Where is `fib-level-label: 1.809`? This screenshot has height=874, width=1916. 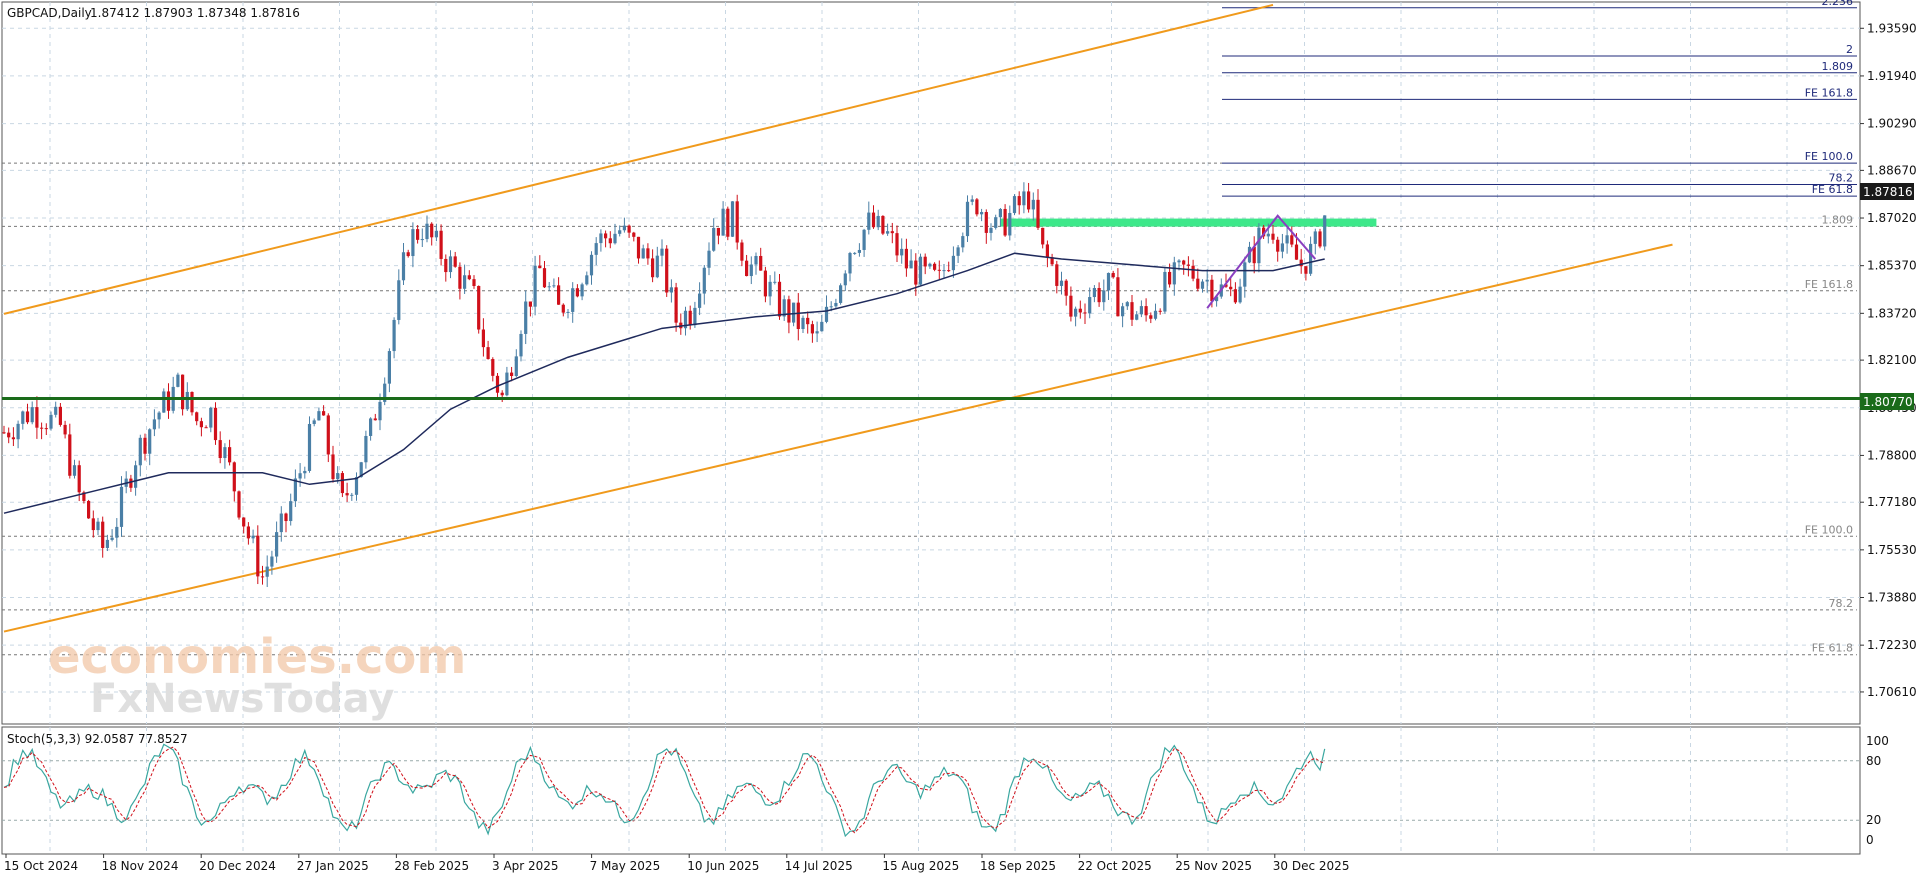 fib-level-label: 1.809 is located at coordinates (1838, 66).